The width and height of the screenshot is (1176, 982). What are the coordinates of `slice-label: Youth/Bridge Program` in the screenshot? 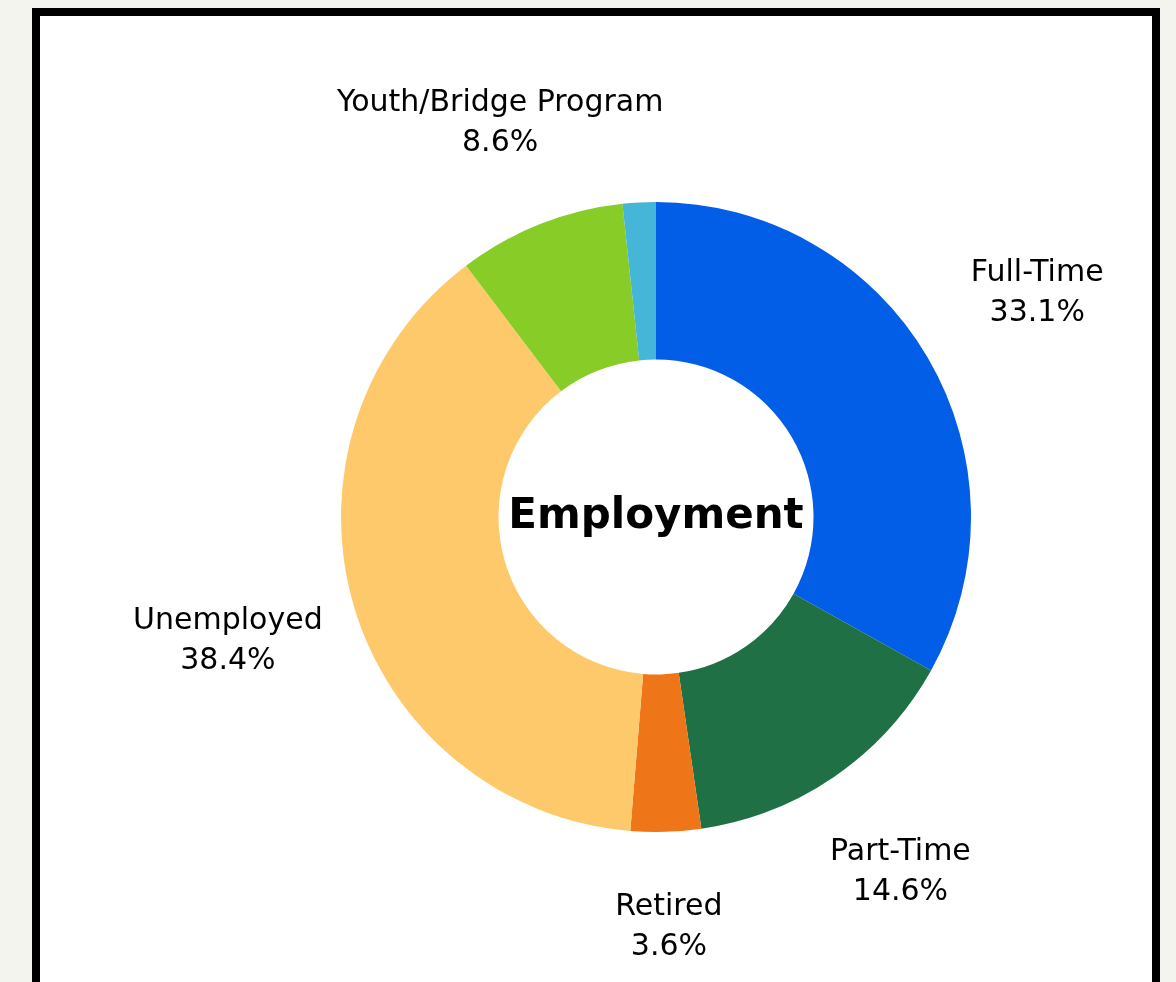 It's located at (499, 101).